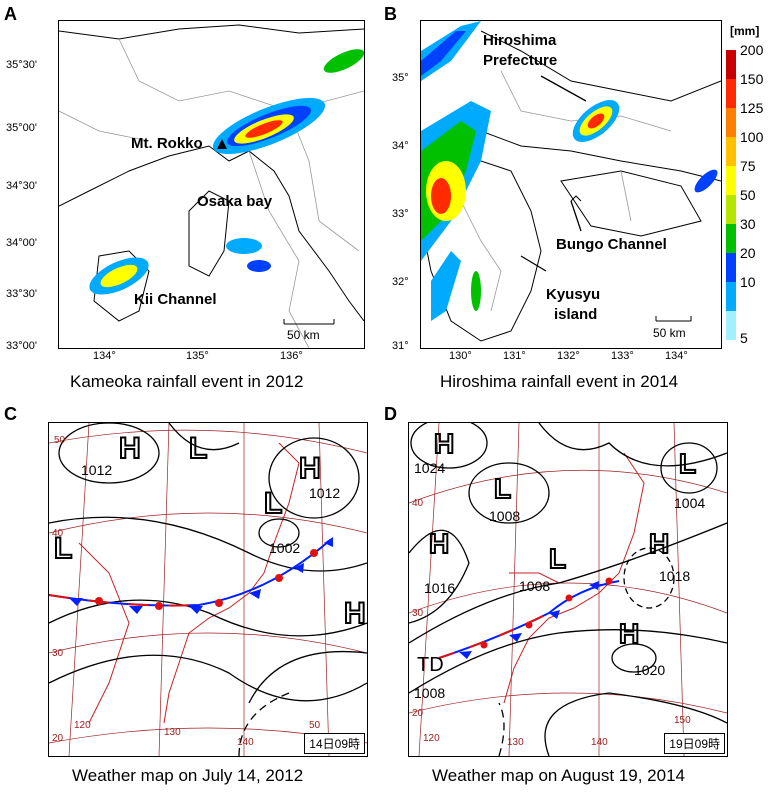  Describe the element at coordinates (520, 60) in the screenshot. I see `label-hiroshima-2: Prefecture` at that location.